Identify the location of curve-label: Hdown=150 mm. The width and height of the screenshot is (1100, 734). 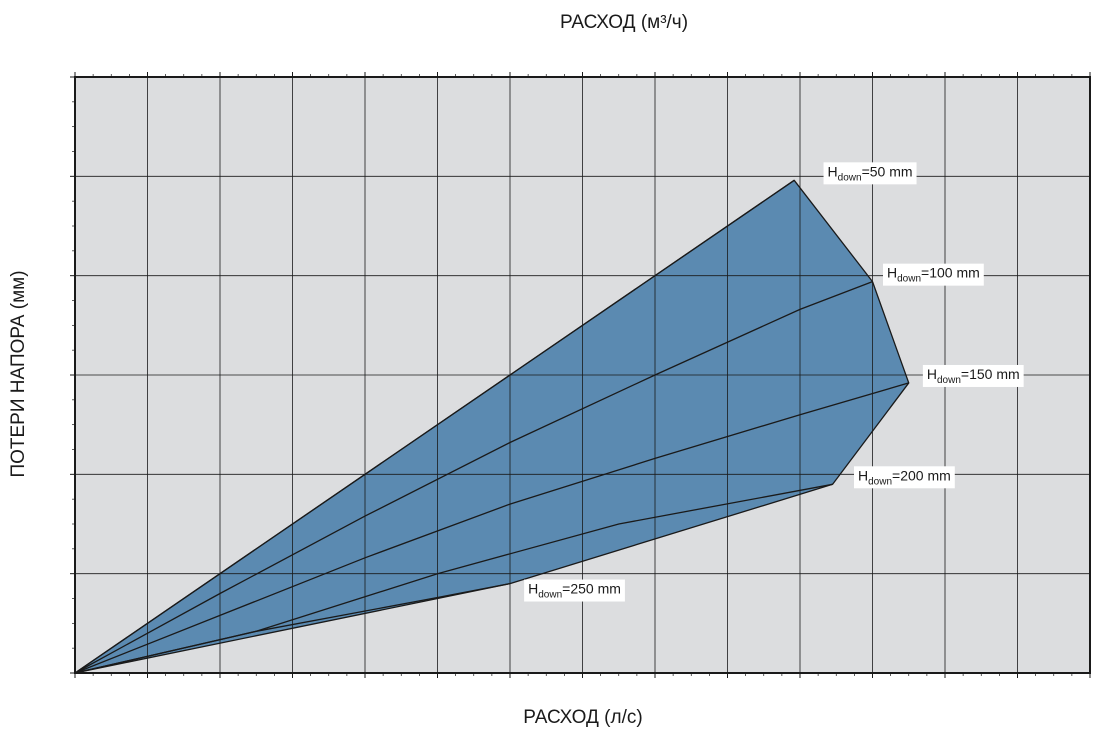
(973, 376).